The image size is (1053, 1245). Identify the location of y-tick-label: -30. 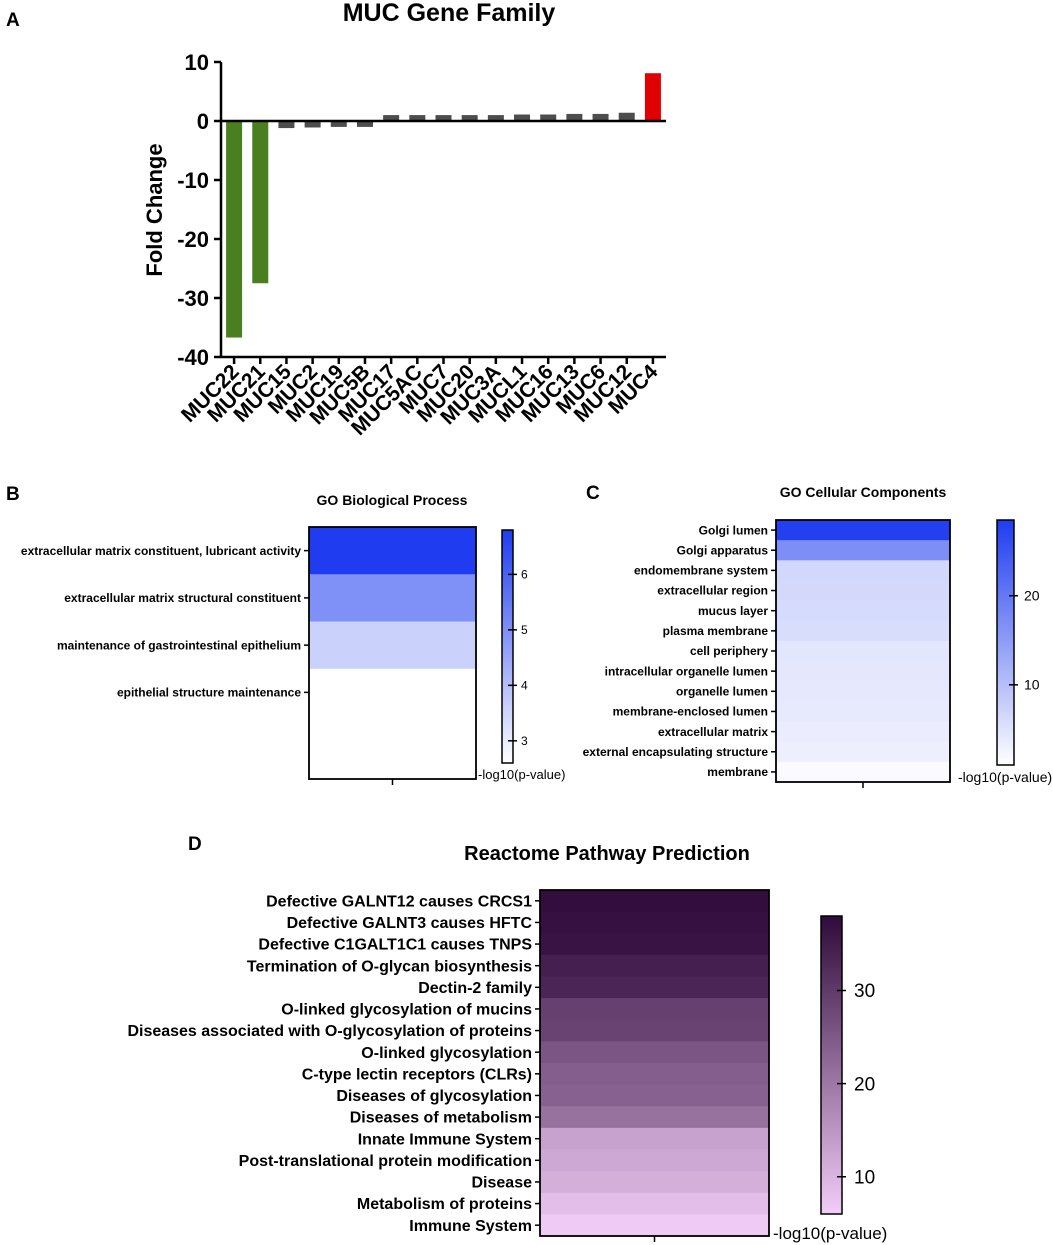
(193, 298).